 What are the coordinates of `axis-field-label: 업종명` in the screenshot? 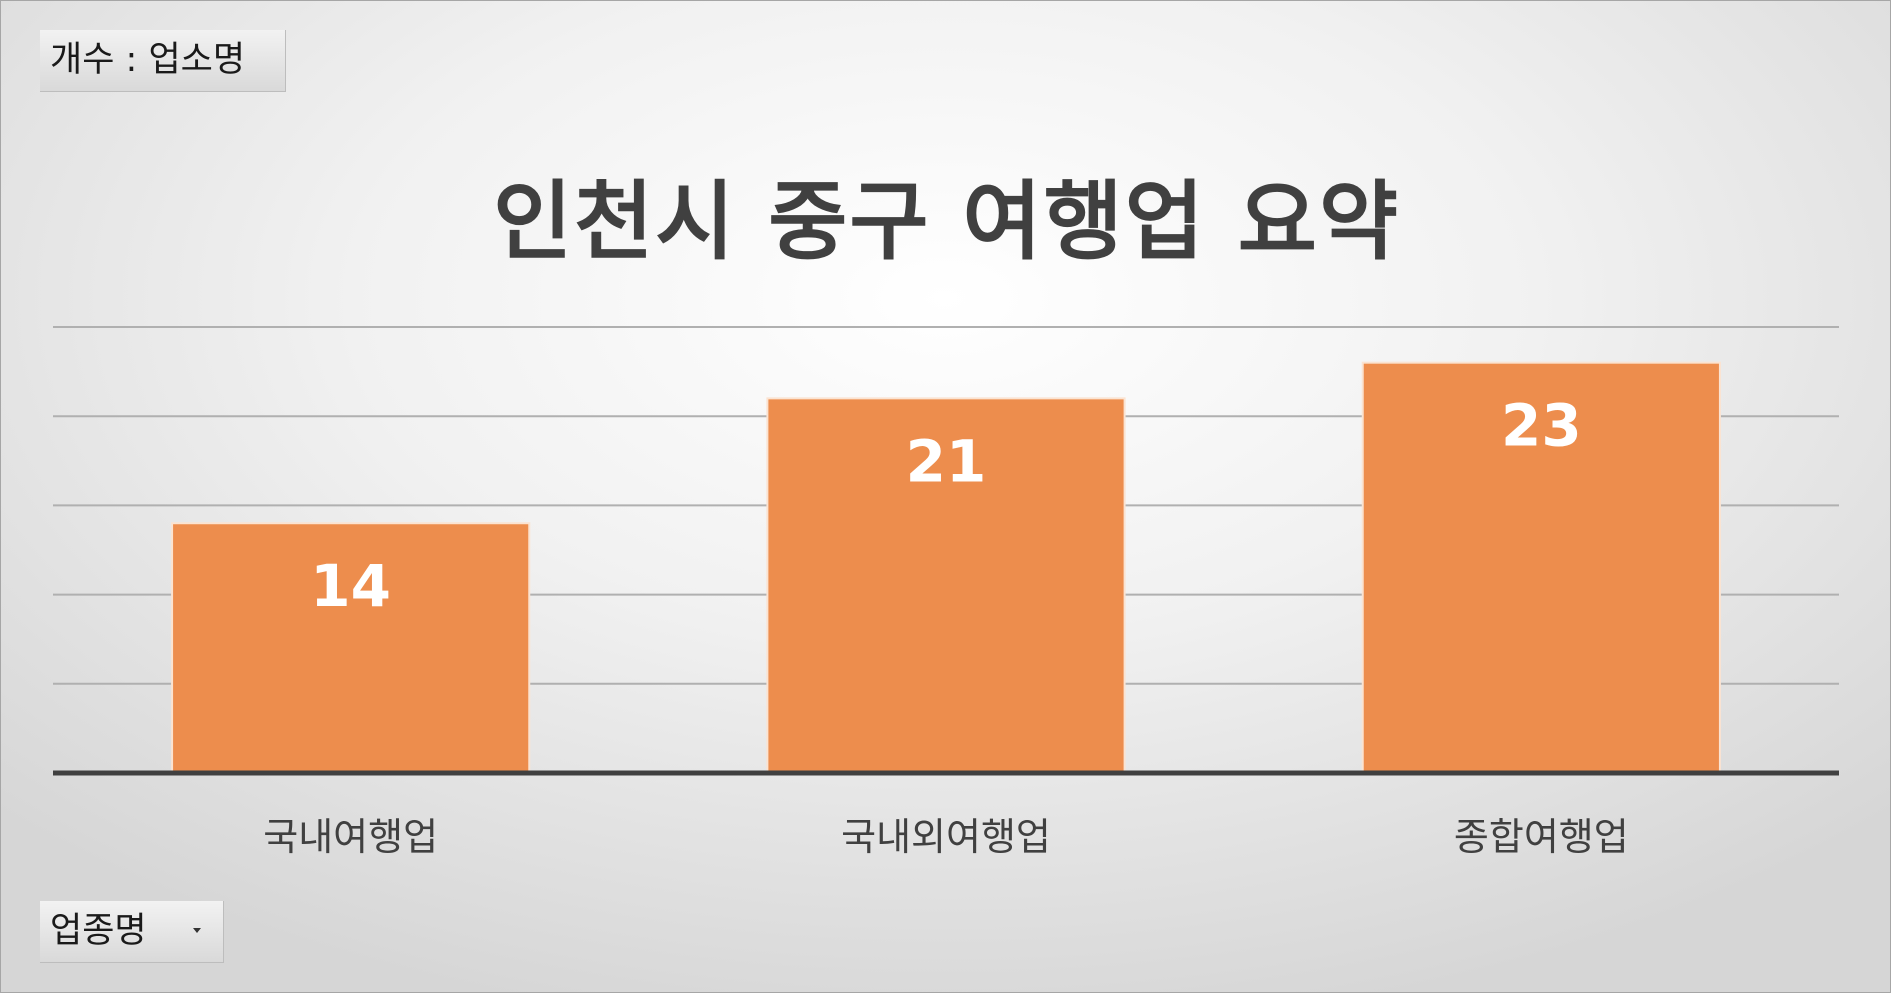 It's located at (98, 931).